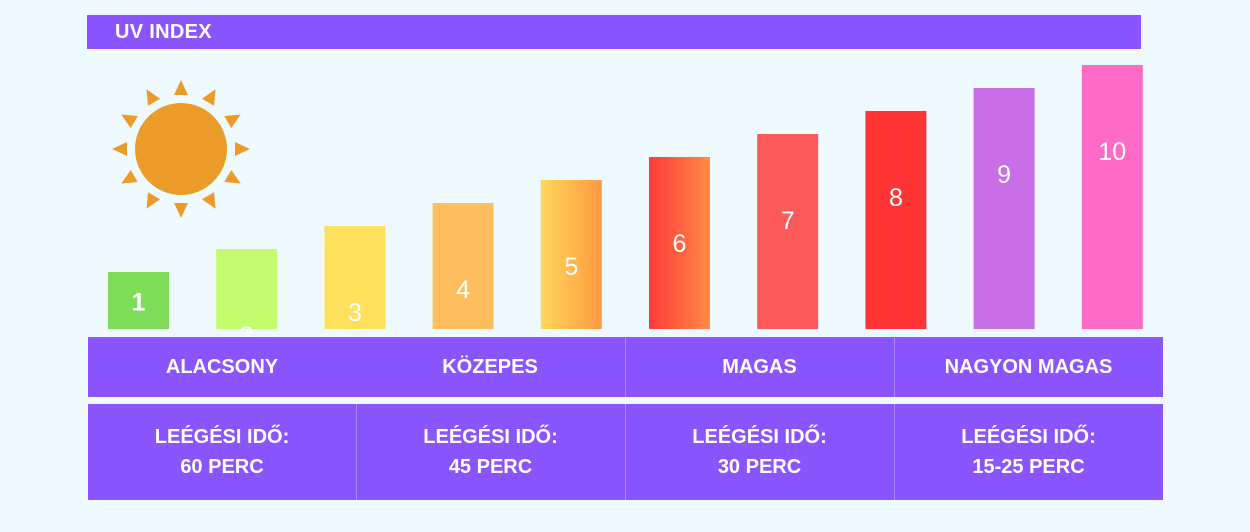 The width and height of the screenshot is (1250, 532). What do you see at coordinates (759, 467) in the screenshot?
I see `burn-time-value: 30 PERC` at bounding box center [759, 467].